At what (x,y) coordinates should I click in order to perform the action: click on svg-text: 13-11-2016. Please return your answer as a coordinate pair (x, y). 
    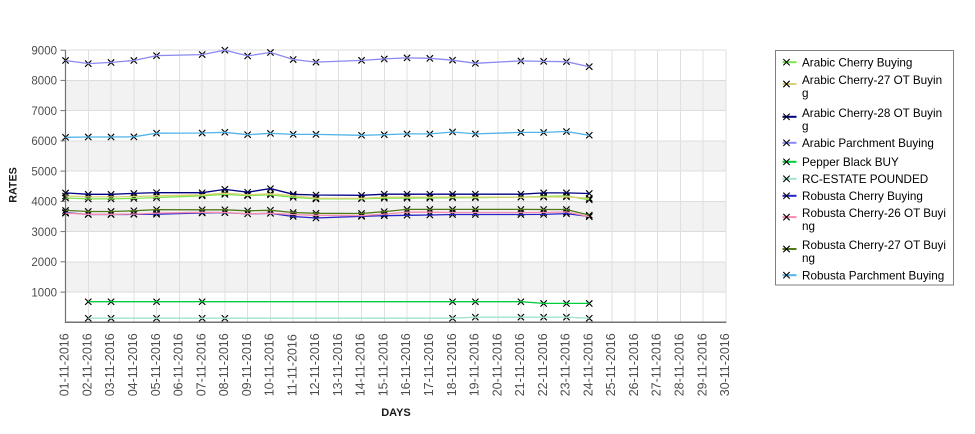
    Looking at the image, I should click on (338, 364).